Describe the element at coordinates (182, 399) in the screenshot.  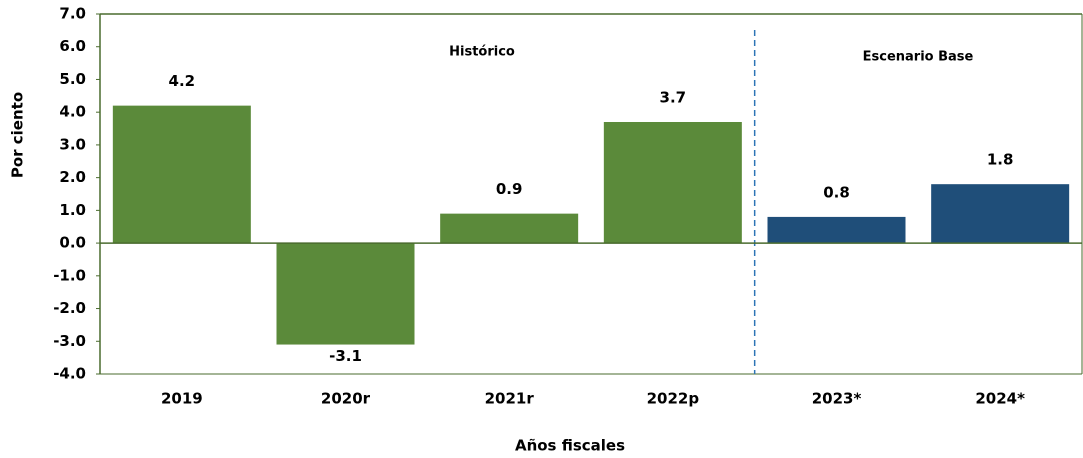
I see `x-tick-label: 2019` at that location.